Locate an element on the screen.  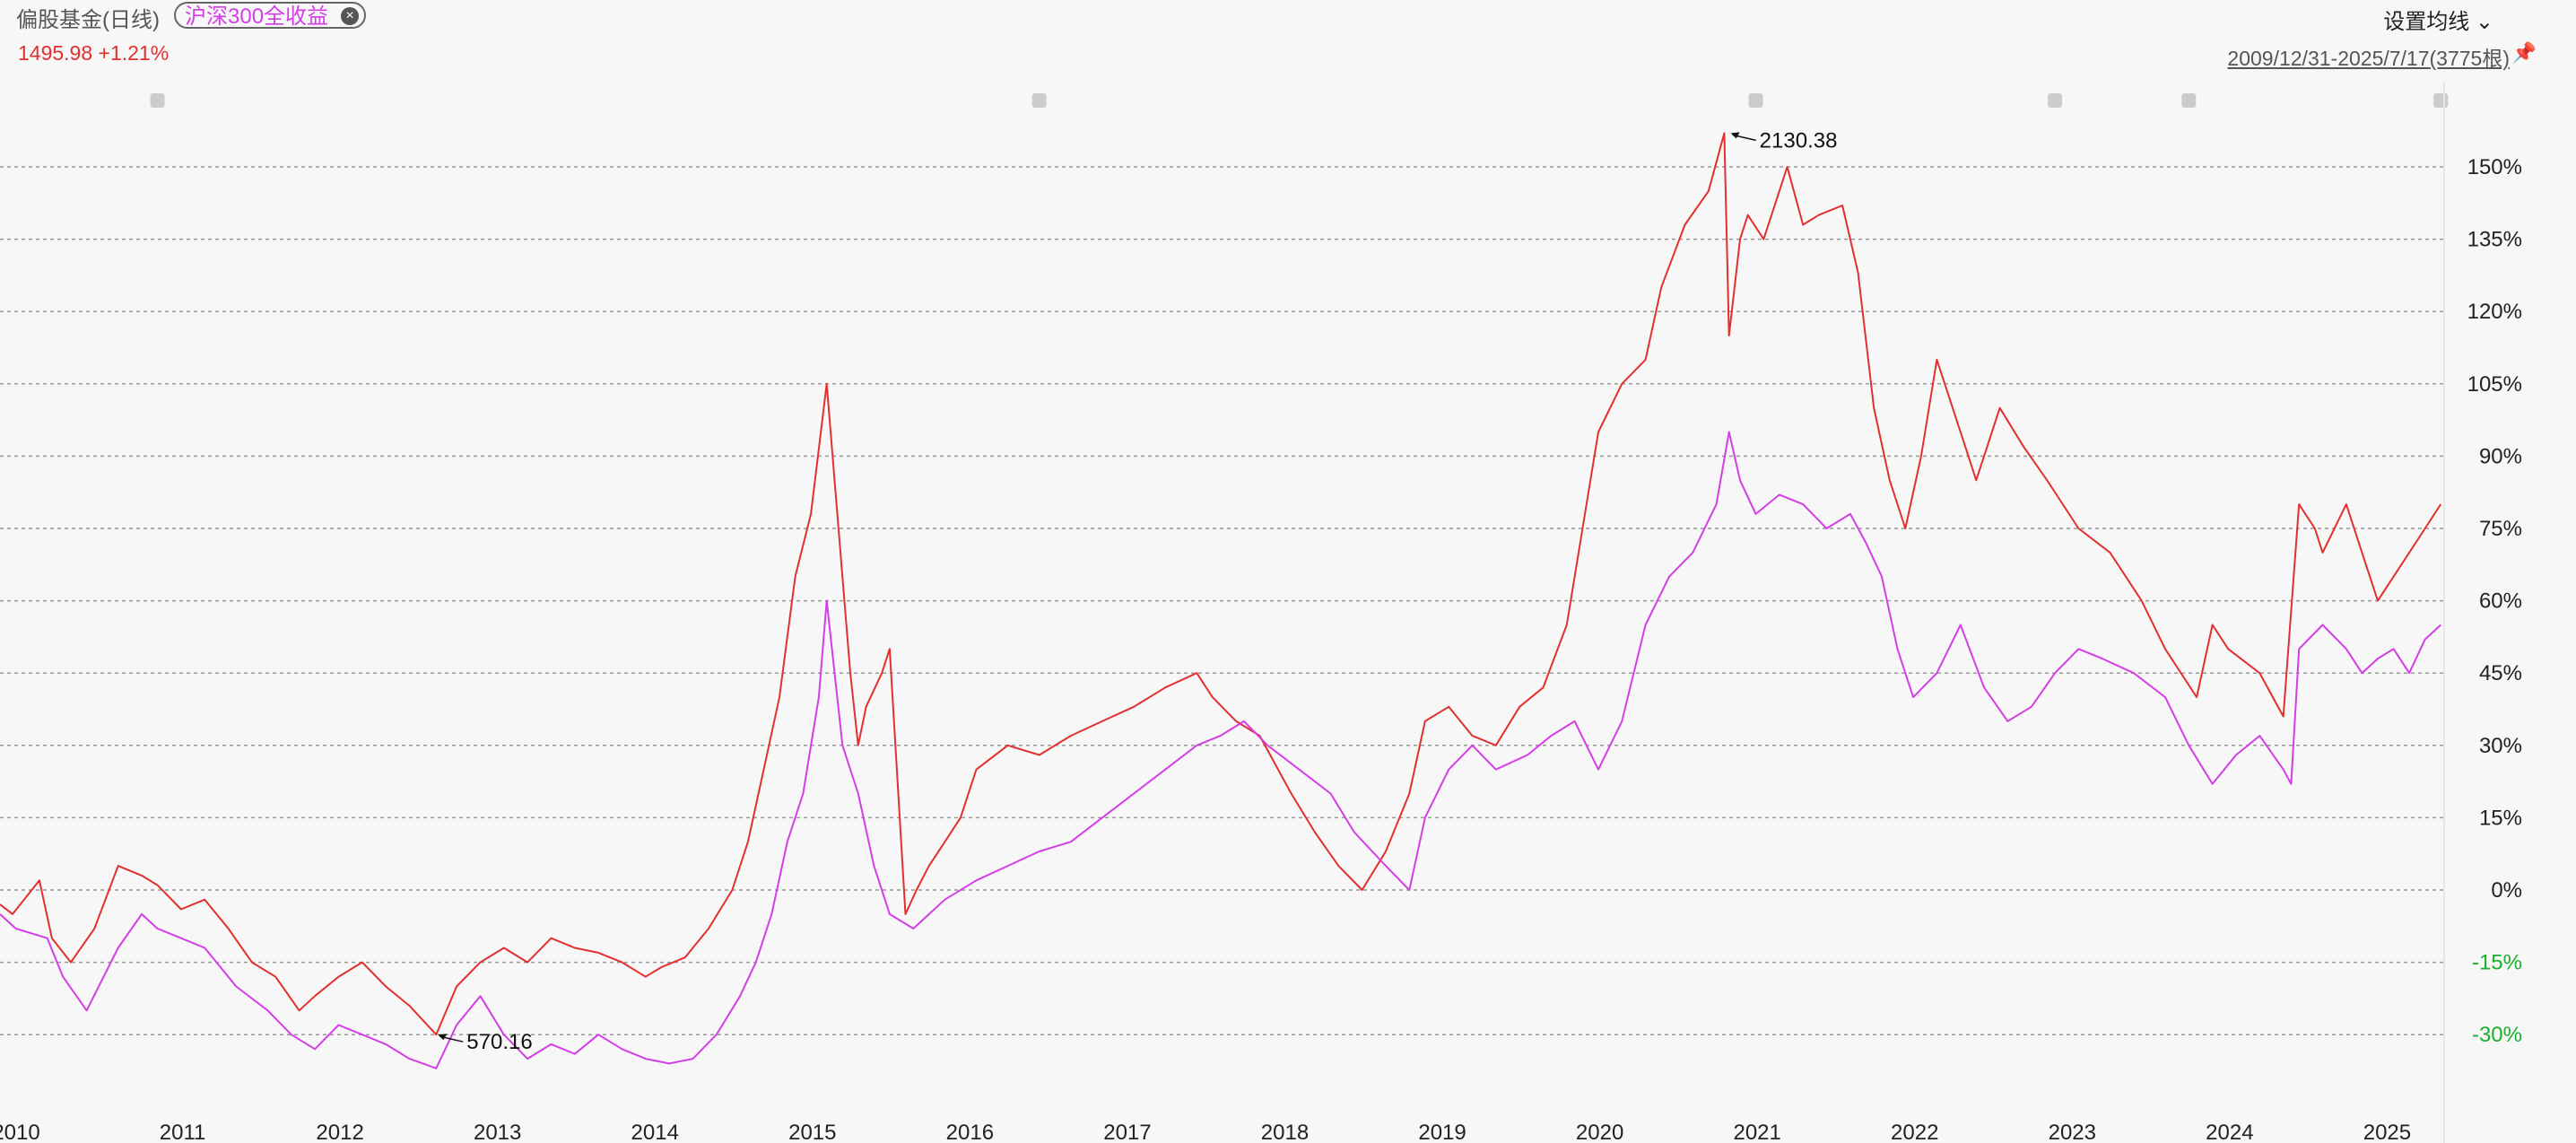
x-tick-label: 2018 is located at coordinates (1285, 1132).